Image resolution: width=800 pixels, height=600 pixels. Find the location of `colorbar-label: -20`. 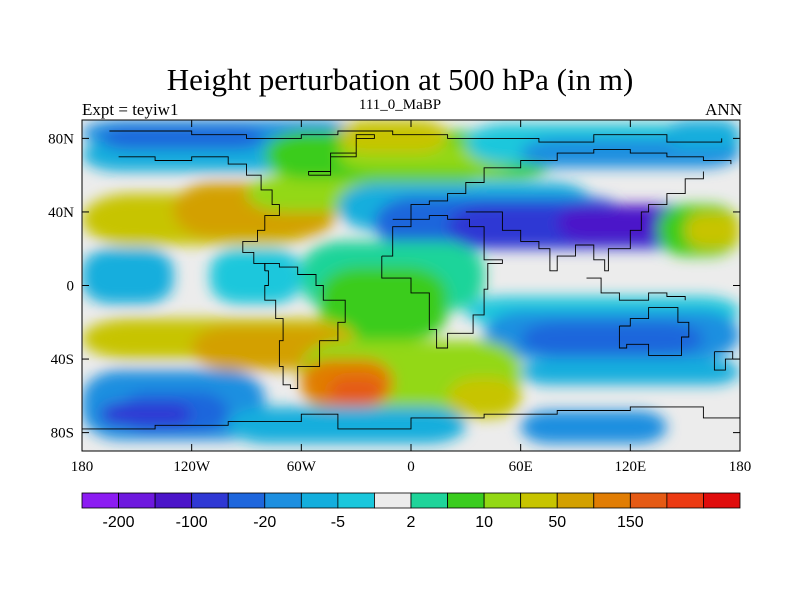

colorbar-label: -20 is located at coordinates (264, 522).